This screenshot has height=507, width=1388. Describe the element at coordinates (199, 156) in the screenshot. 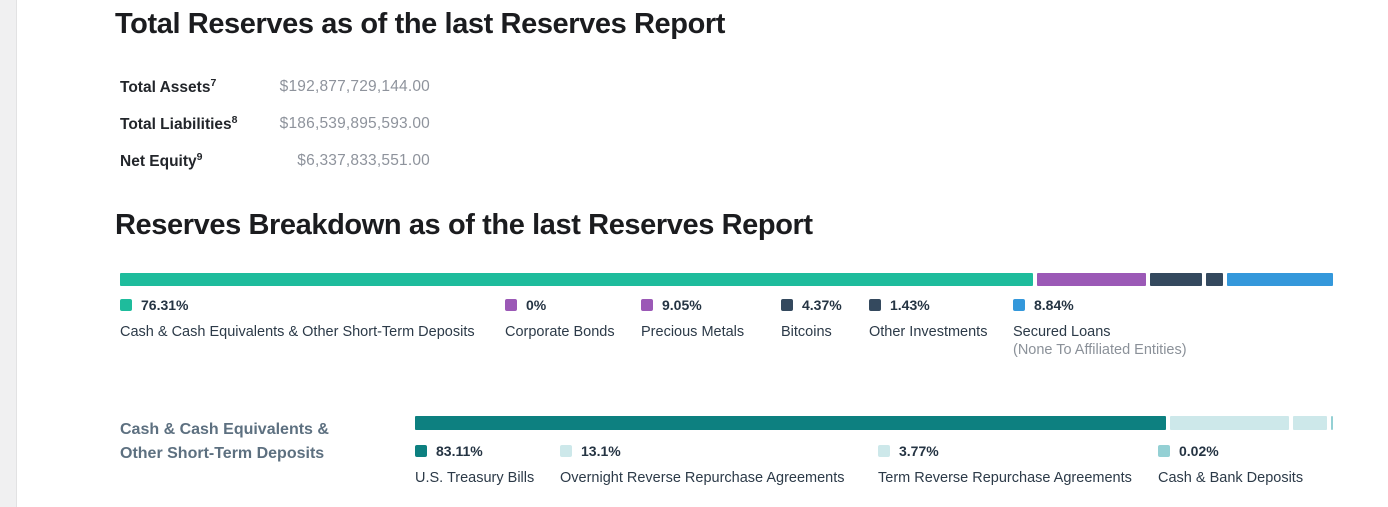

I see `footnote-9: 9` at that location.